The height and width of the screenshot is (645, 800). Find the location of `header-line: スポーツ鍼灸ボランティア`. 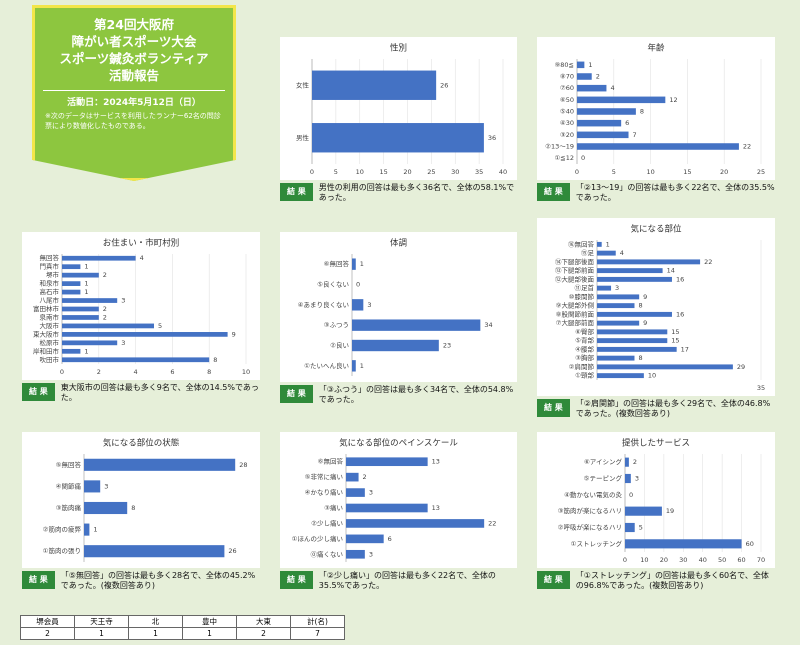

header-line: スポーツ鍼灸ボランティア is located at coordinates (134, 58).